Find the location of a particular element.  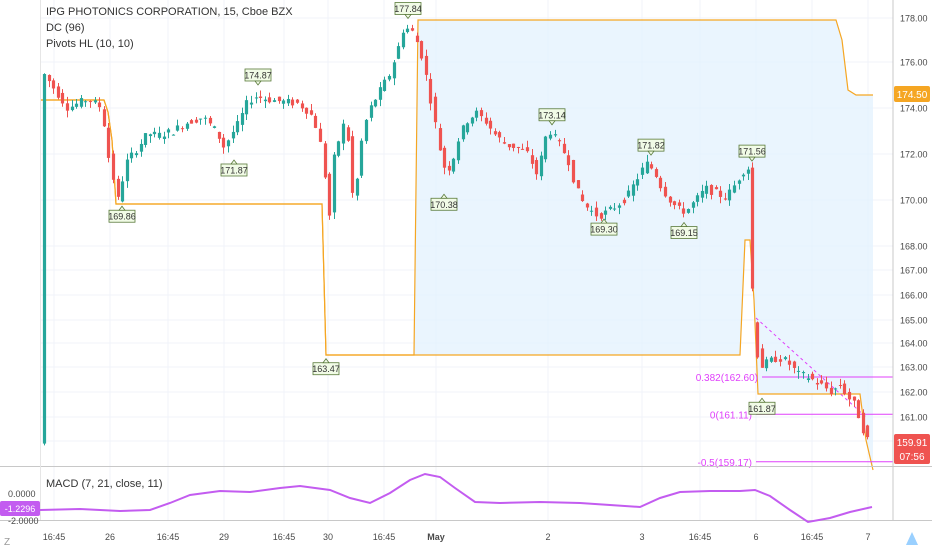

fib-trend-line is located at coordinates (811, 367).